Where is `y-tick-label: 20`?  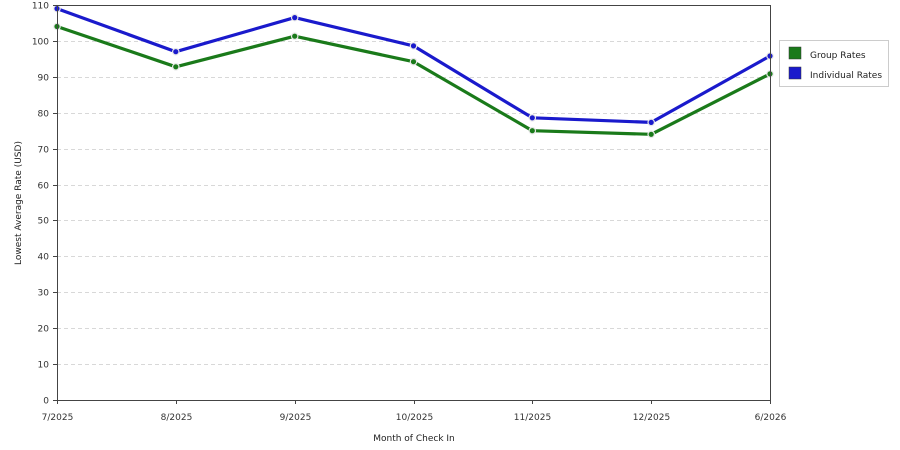 y-tick-label: 20 is located at coordinates (44, 330).